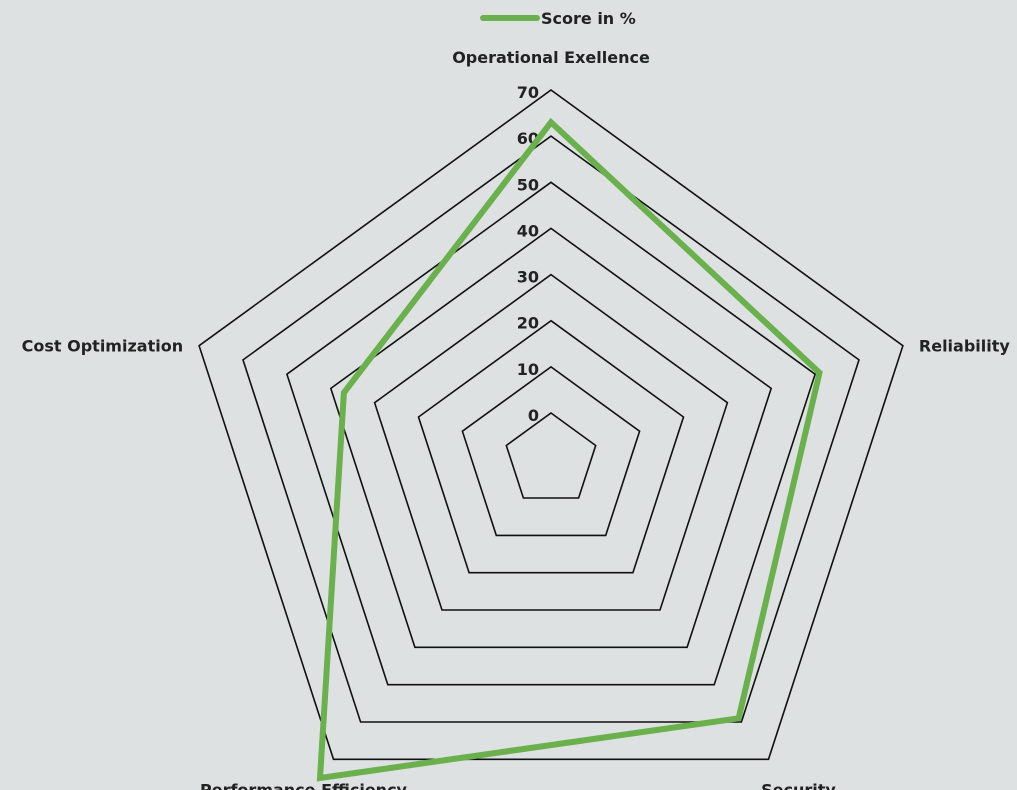  I want to click on tick-label-0: 0, so click(533, 415).